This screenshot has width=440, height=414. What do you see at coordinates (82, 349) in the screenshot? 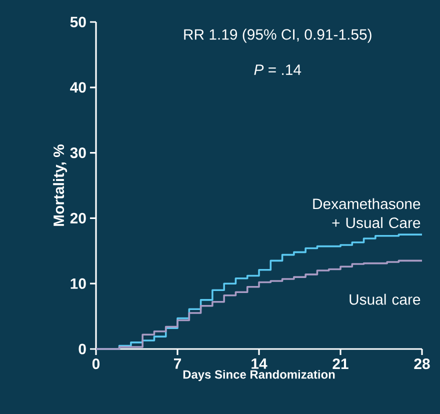
I see `y-tick-label: 0` at bounding box center [82, 349].